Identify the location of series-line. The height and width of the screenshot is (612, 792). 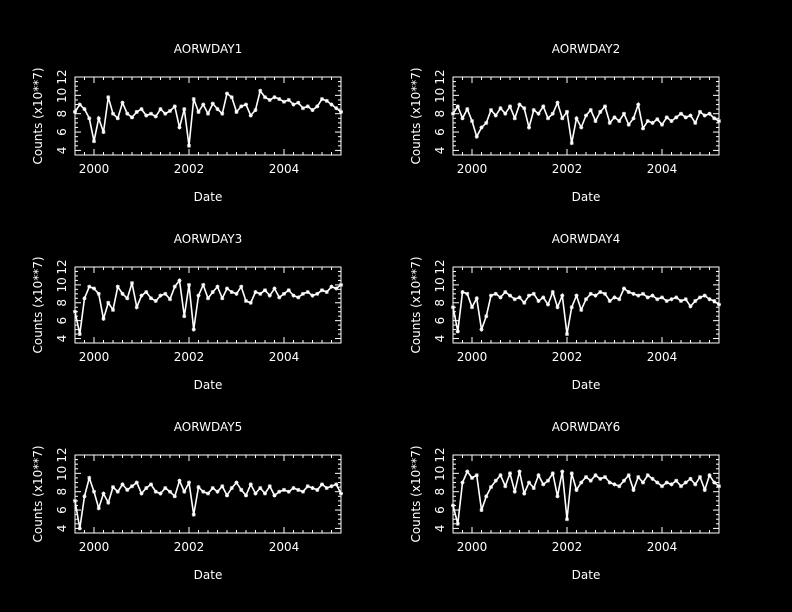
(586, 122).